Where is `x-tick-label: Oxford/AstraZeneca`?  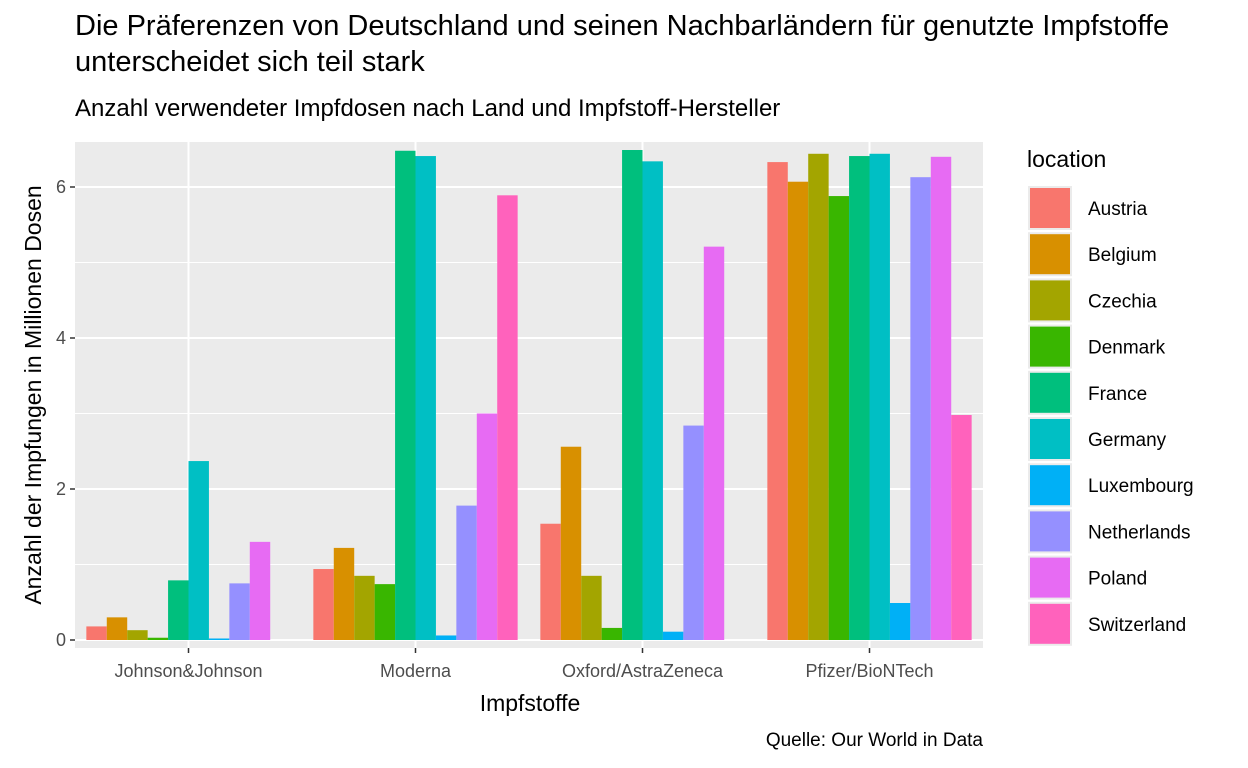 x-tick-label: Oxford/AstraZeneca is located at coordinates (643, 671).